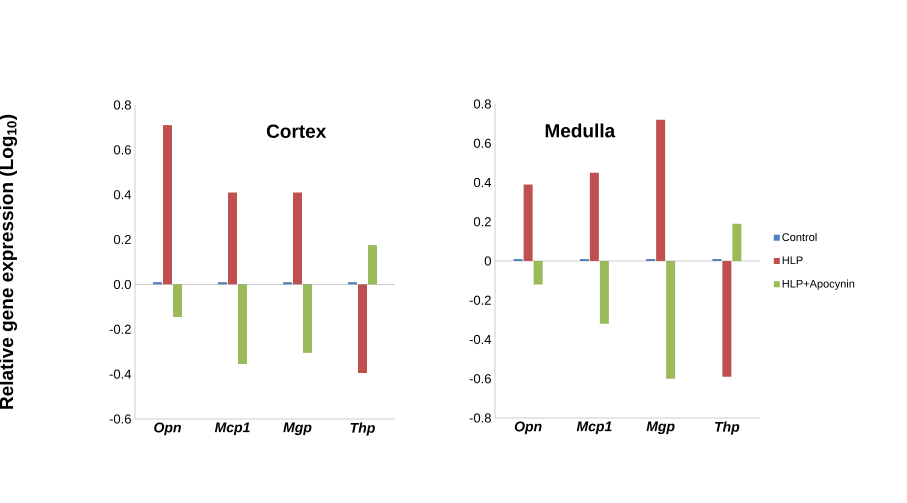  Describe the element at coordinates (487, 261) in the screenshot. I see `y-tick-label: 0` at that location.